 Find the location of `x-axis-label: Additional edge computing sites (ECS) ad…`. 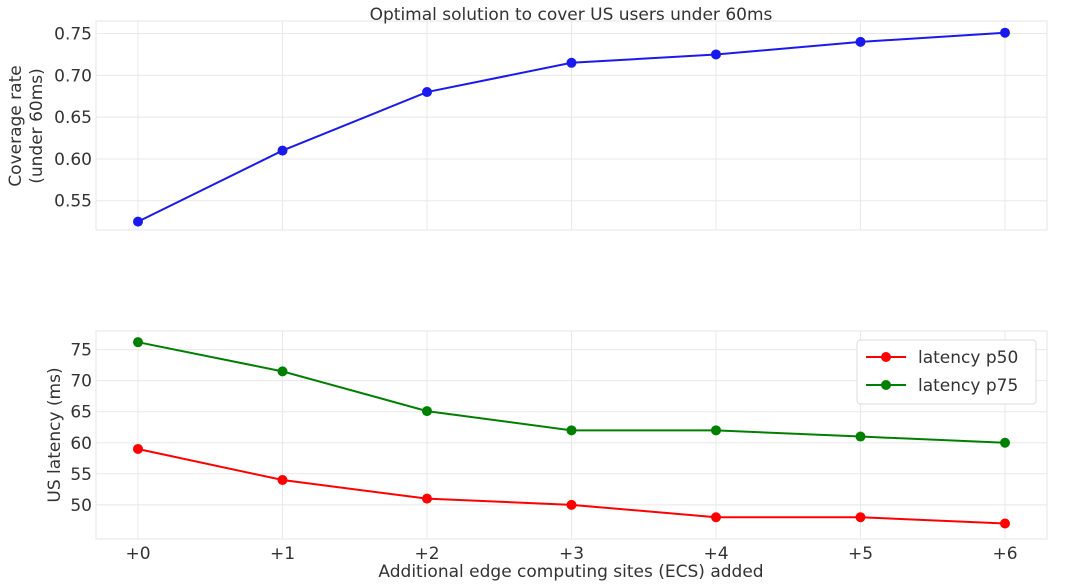

x-axis-label: Additional edge computing sites (ECS) ad… is located at coordinates (570, 572).